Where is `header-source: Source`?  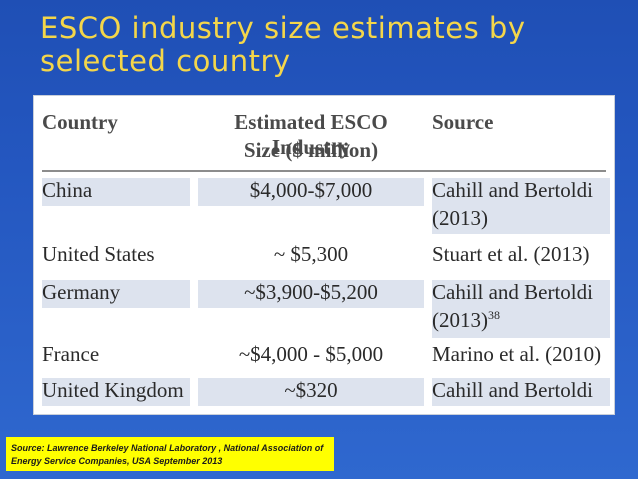
header-source: Source is located at coordinates (463, 122).